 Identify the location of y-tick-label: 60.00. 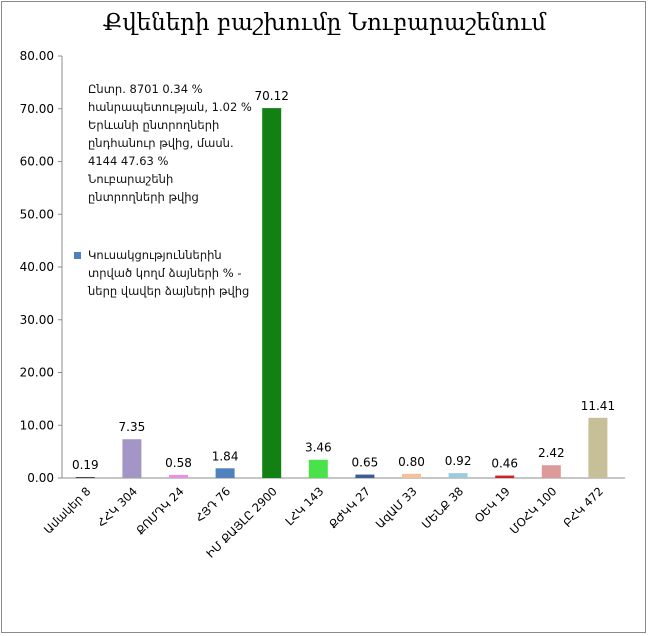
(37, 162).